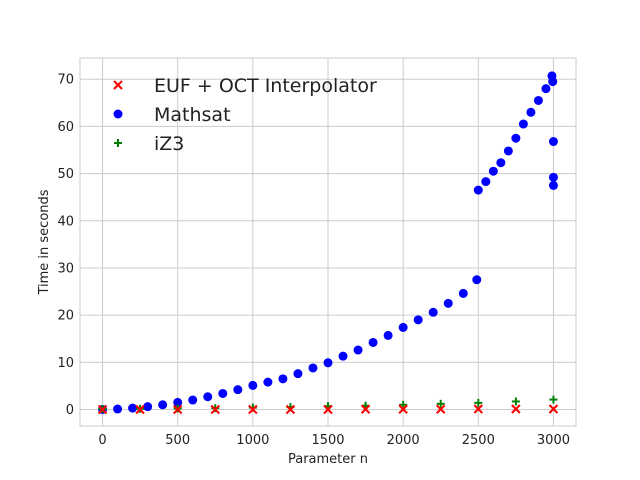 This screenshot has height=480, width=640. What do you see at coordinates (252, 440) in the screenshot?
I see `x-tick-label: 1000` at bounding box center [252, 440].